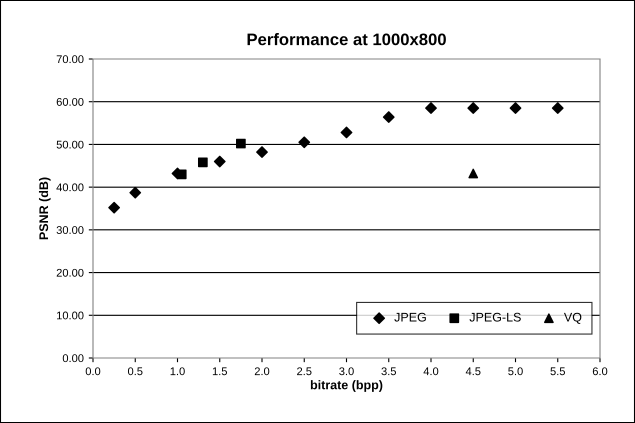  I want to click on x-tick-label: 5.5, so click(558, 371).